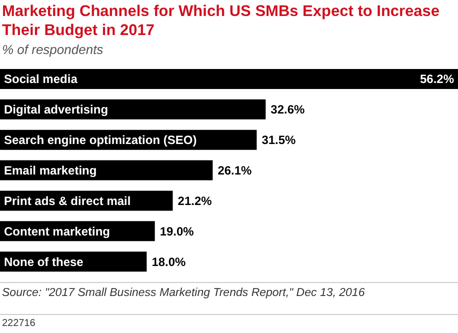 The height and width of the screenshot is (333, 458). I want to click on y-tick-label: None of these, so click(44, 261).